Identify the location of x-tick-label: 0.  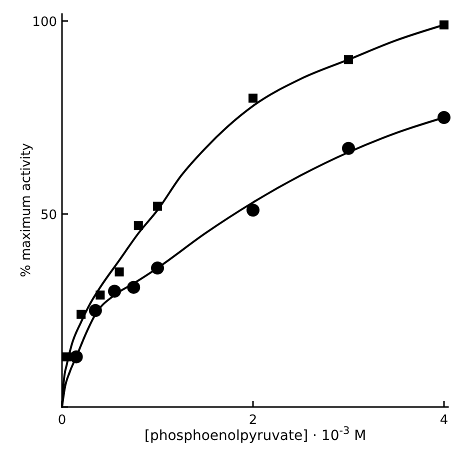
(62, 420).